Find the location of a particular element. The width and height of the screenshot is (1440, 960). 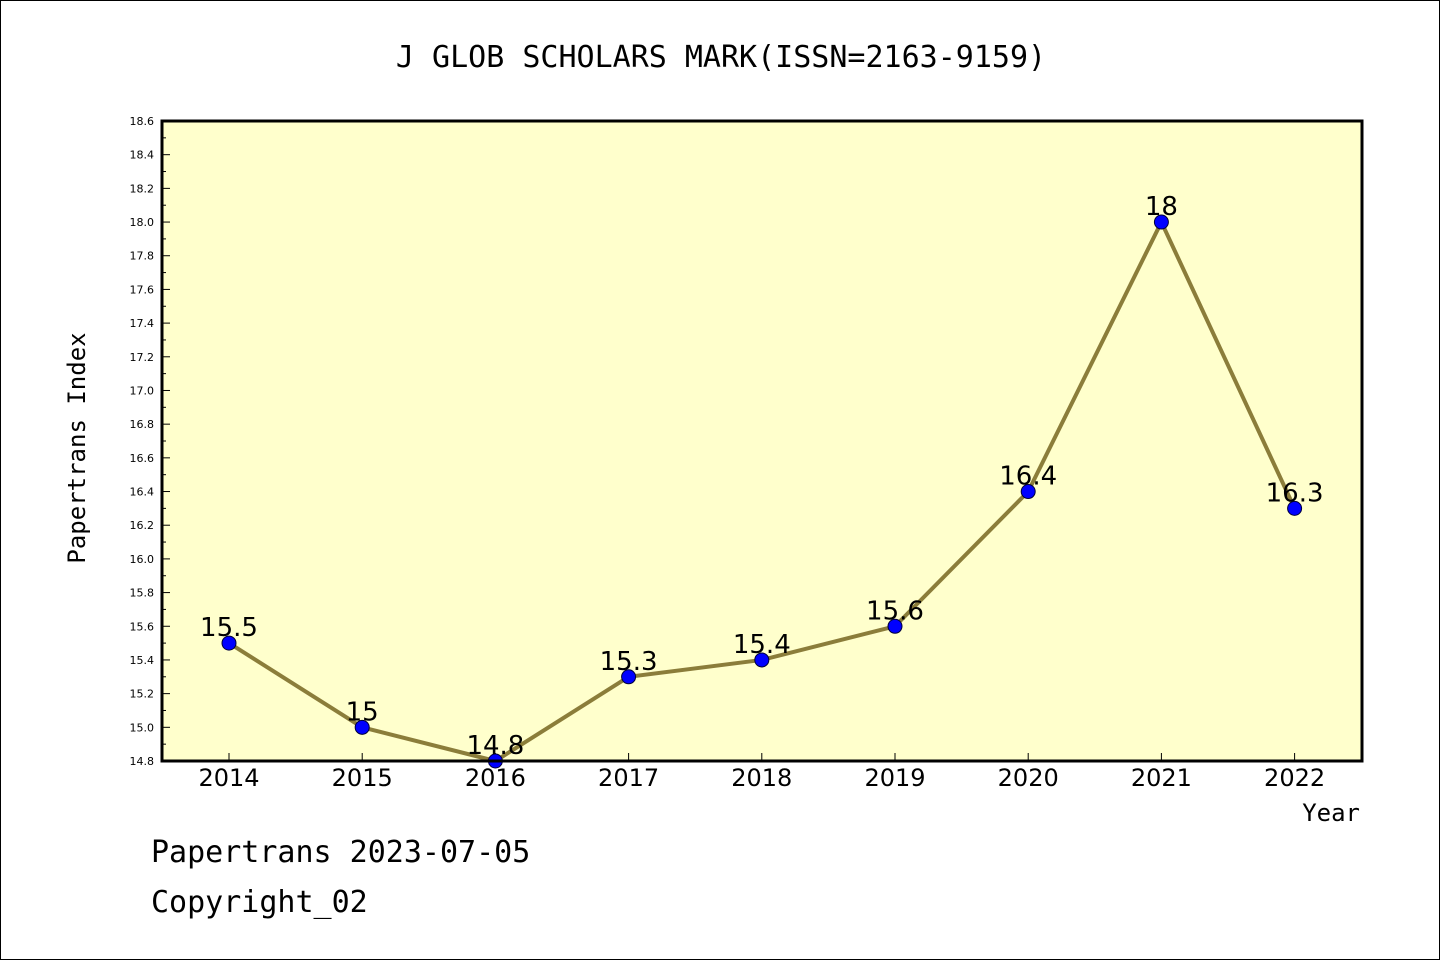

y-tick-label: 18.0 is located at coordinates (142, 222).